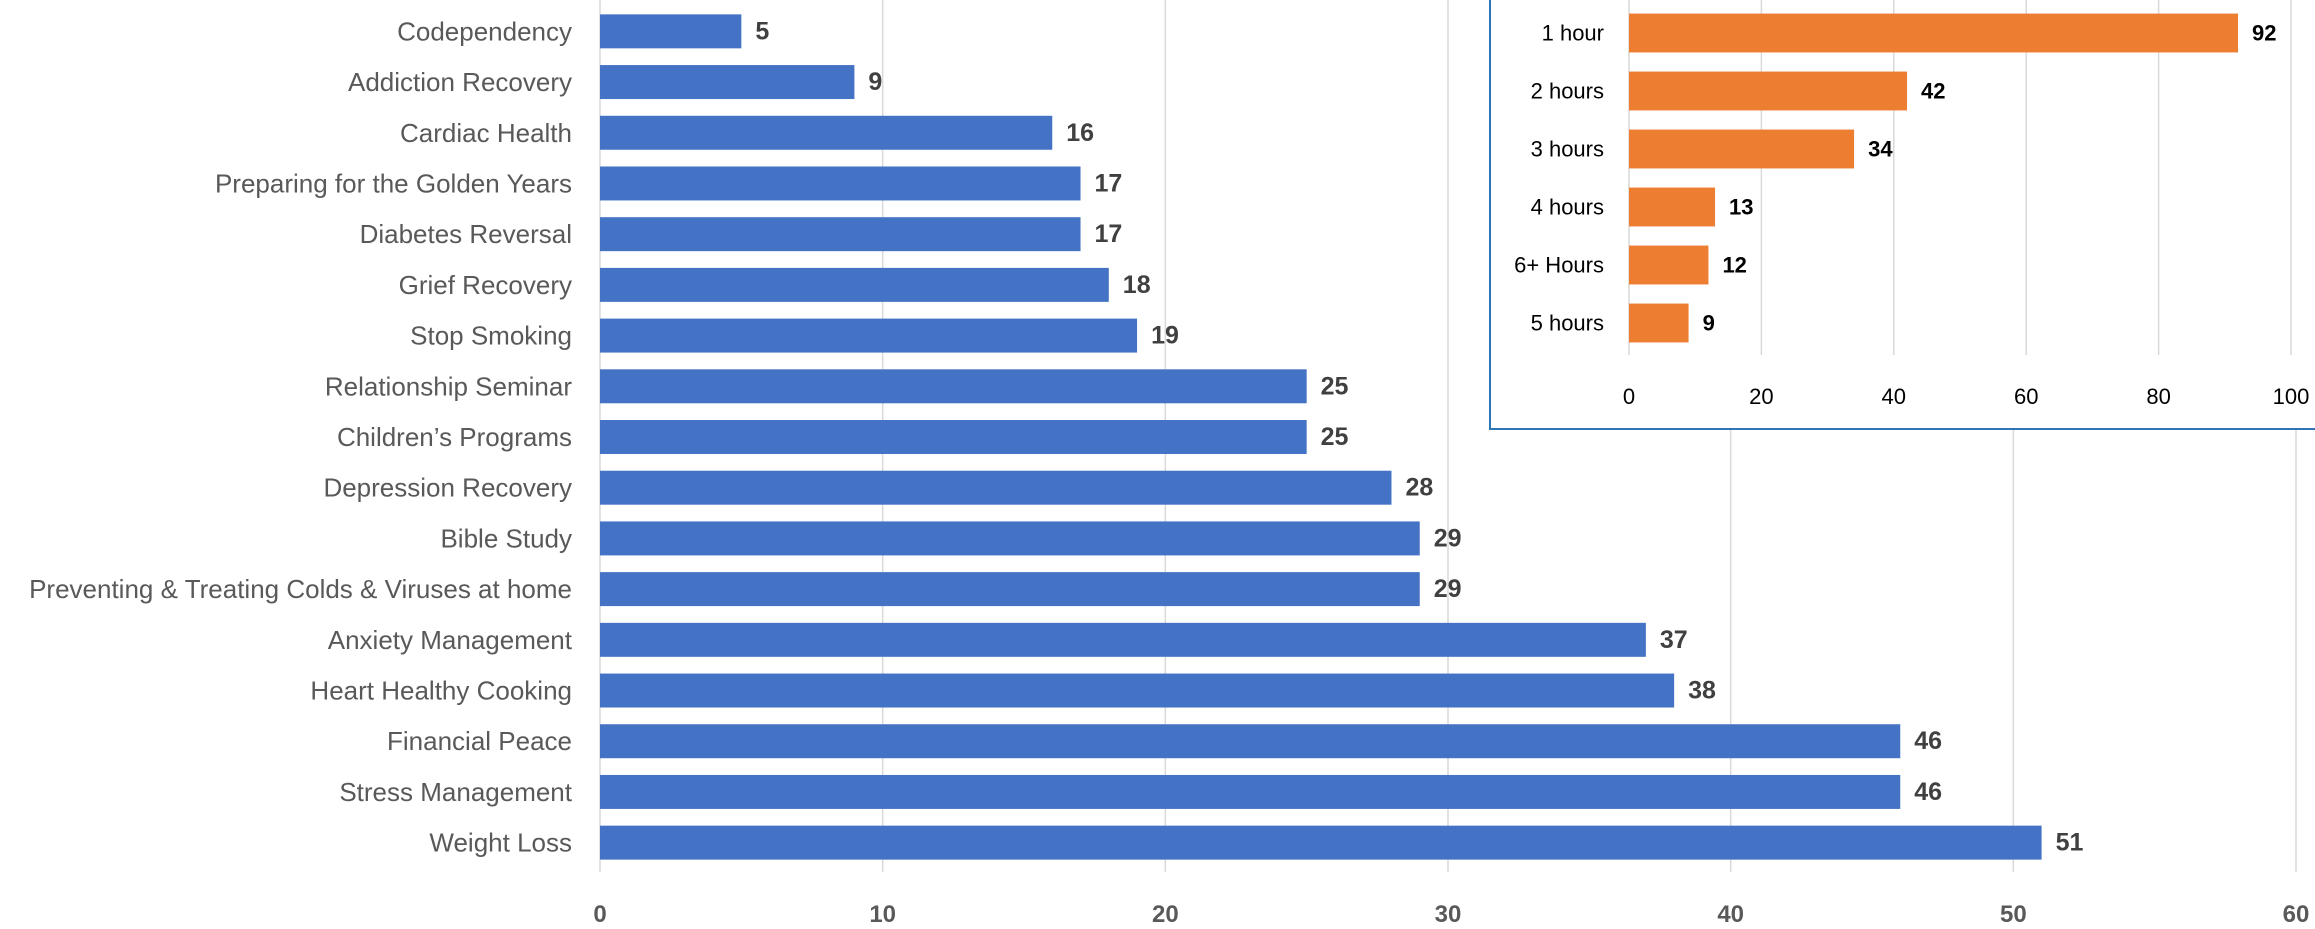 The height and width of the screenshot is (929, 2315). I want to click on data-label: 38, so click(1702, 691).